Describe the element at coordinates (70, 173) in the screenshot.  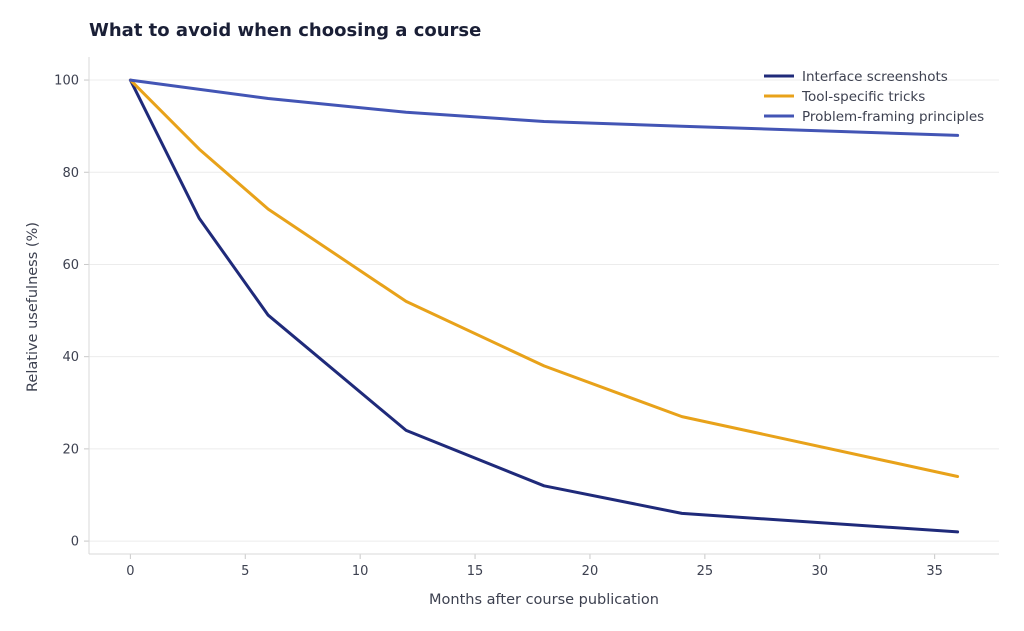
I see `y-tick-label: 80` at that location.